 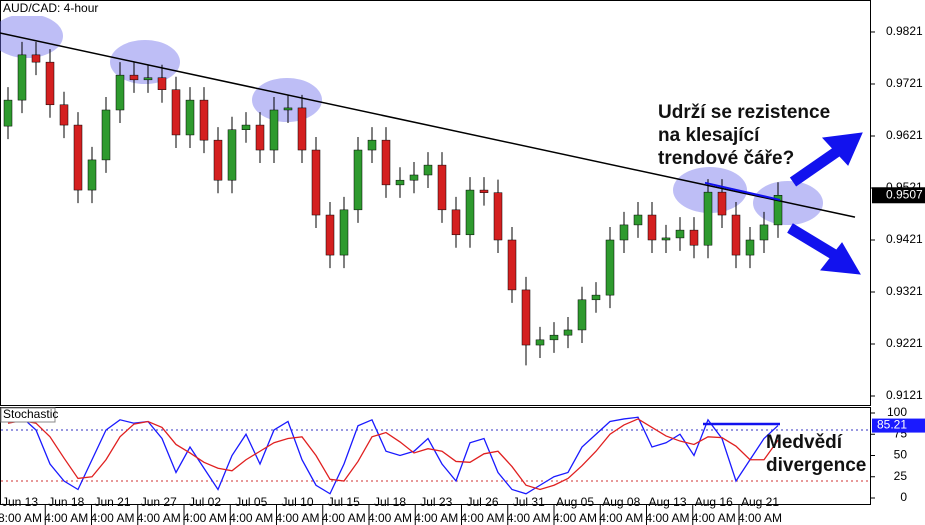 What do you see at coordinates (742, 191) in the screenshot?
I see `resistance-line` at bounding box center [742, 191].